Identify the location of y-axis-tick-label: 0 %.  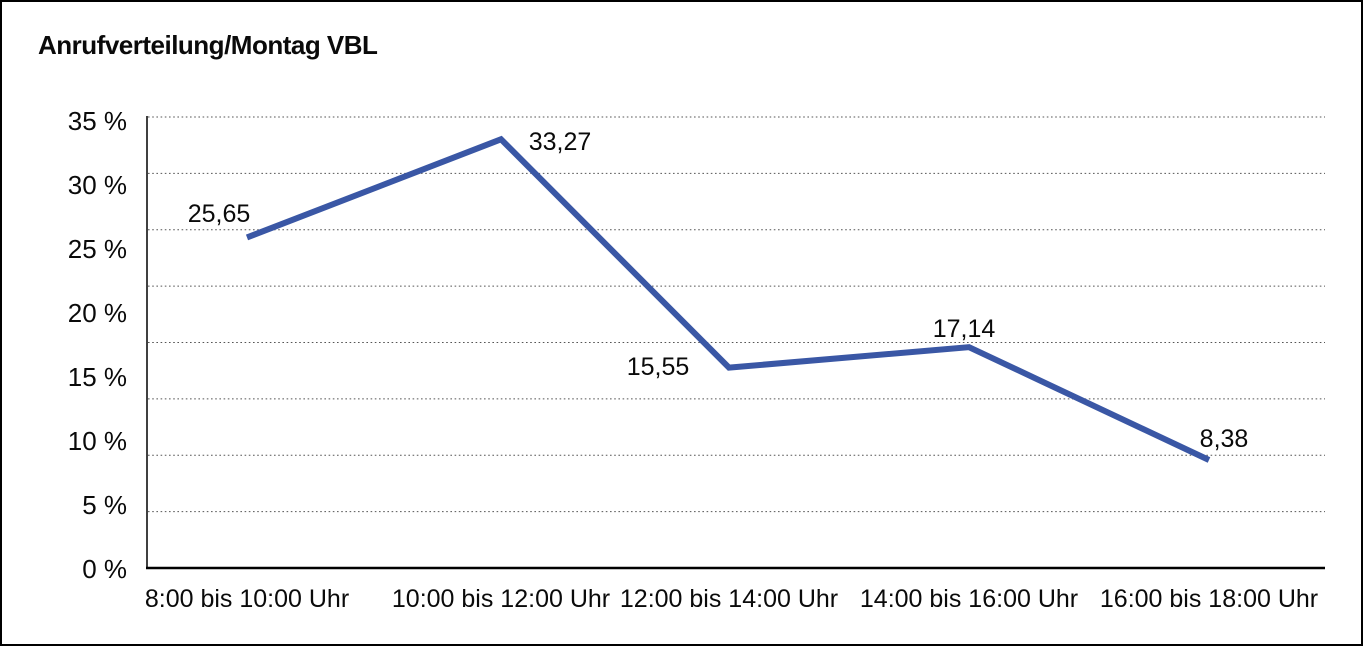
(104, 569).